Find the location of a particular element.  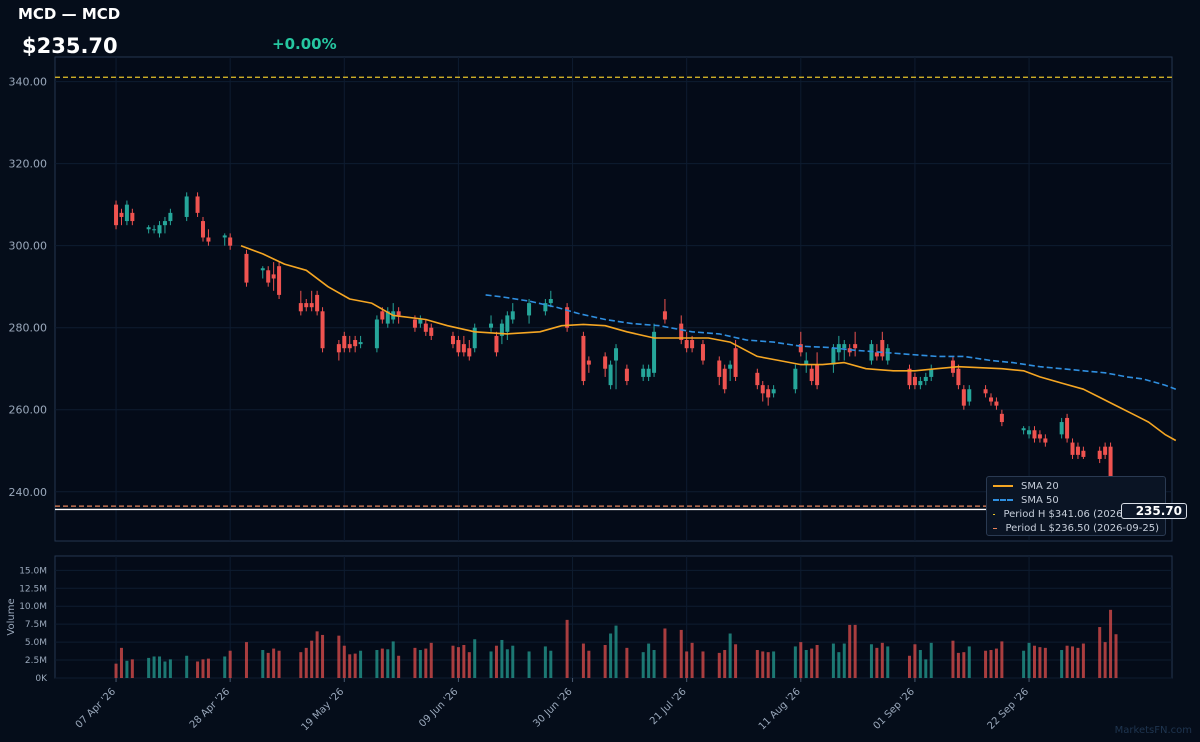

volume-tick-label: 5.0M is located at coordinates (36, 643).